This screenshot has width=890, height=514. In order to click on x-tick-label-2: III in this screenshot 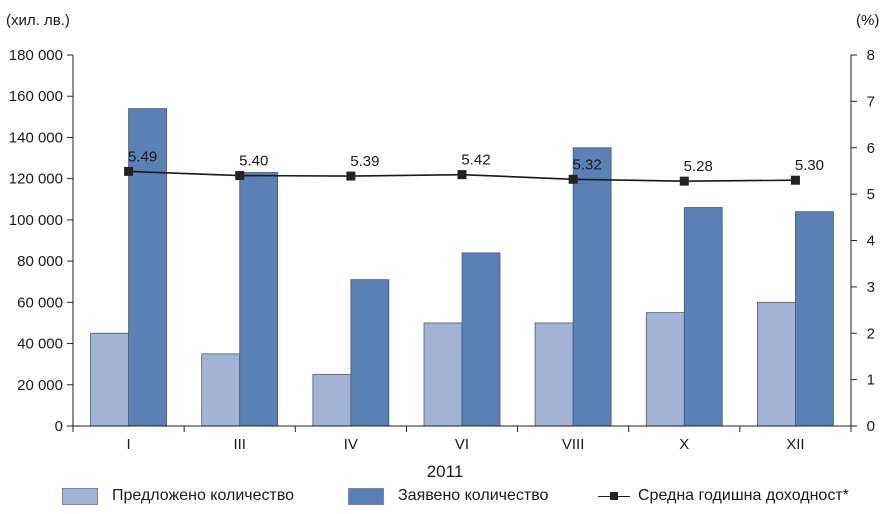, I will do `click(239, 444)`.